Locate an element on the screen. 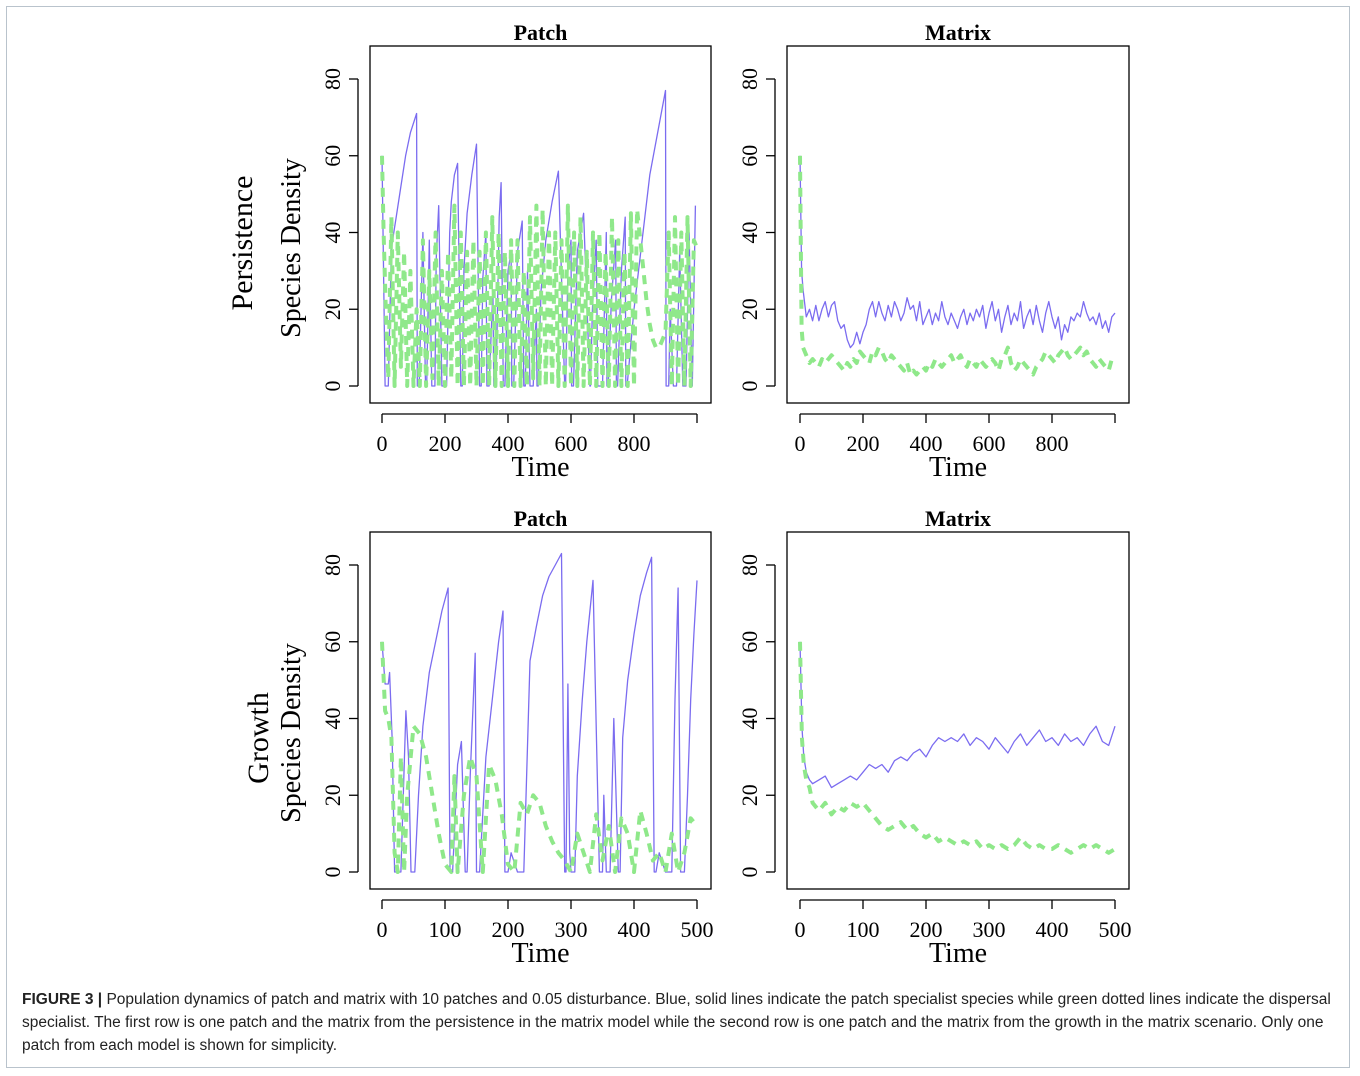 The height and width of the screenshot is (1076, 1360). growth-patch-x-tick-label: 300 is located at coordinates (571, 929).